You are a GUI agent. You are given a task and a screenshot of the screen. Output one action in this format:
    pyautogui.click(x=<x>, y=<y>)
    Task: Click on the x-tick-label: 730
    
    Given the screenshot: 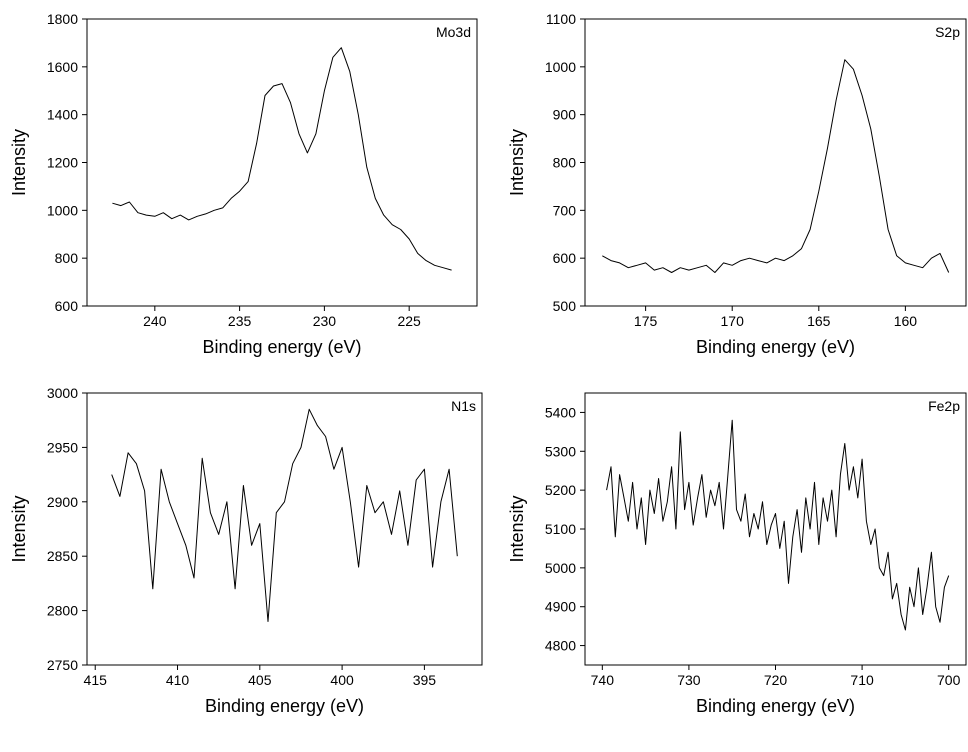 What is the action you would take?
    pyautogui.click(x=689, y=680)
    